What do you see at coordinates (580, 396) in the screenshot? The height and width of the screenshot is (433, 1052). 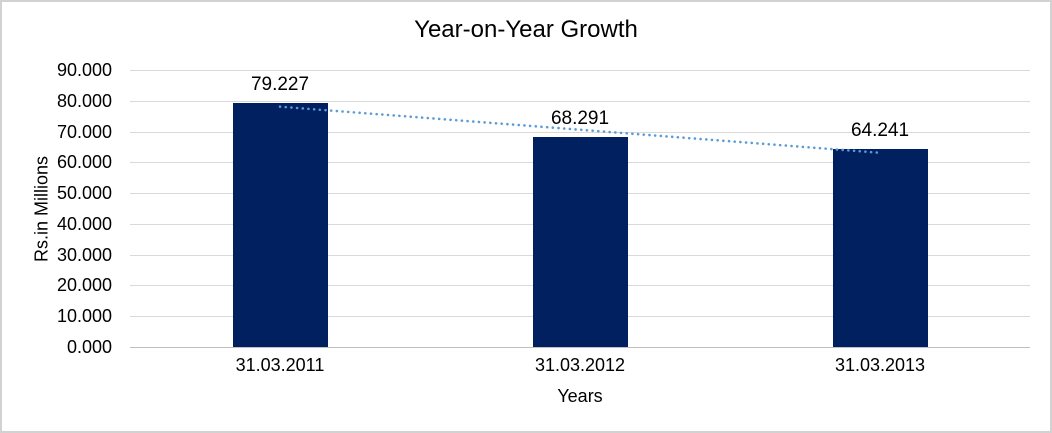 I see `x-axis-title: Years` at bounding box center [580, 396].